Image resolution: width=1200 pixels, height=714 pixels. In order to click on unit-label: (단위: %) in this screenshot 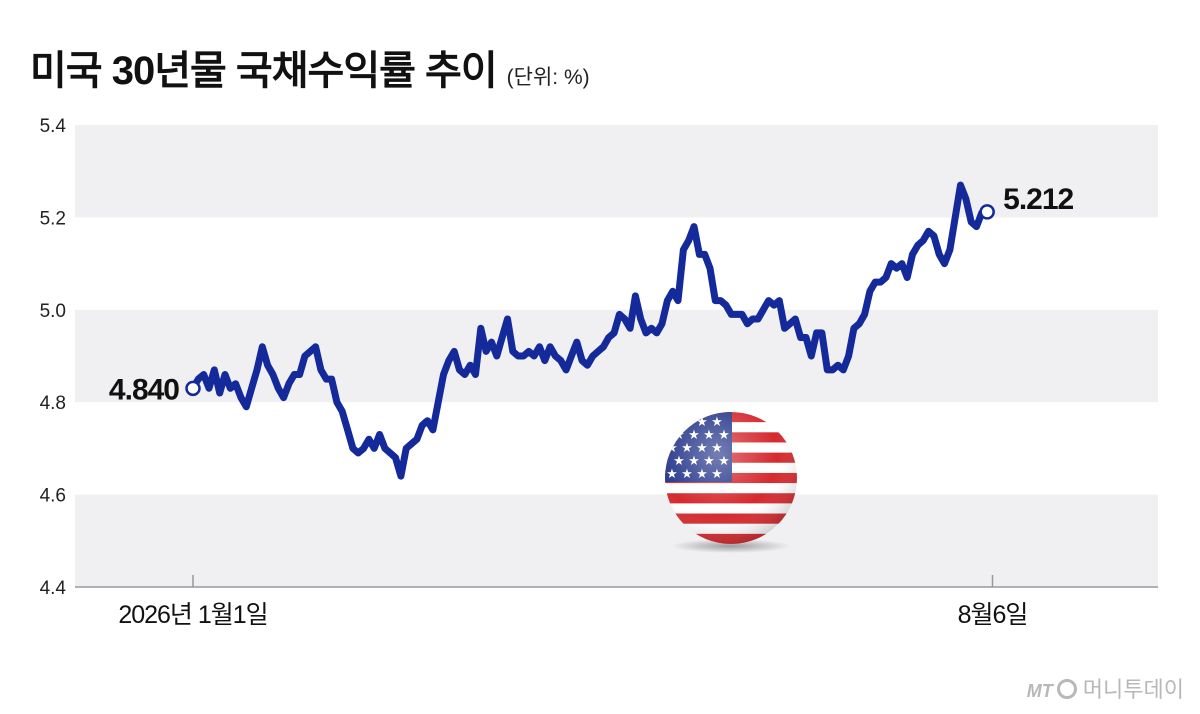, I will do `click(548, 77)`.